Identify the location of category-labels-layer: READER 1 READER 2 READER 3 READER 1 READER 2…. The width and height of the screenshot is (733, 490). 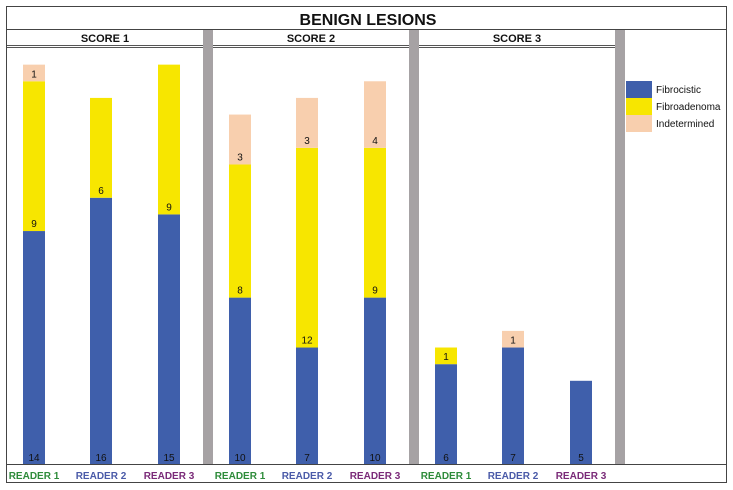
(308, 476).